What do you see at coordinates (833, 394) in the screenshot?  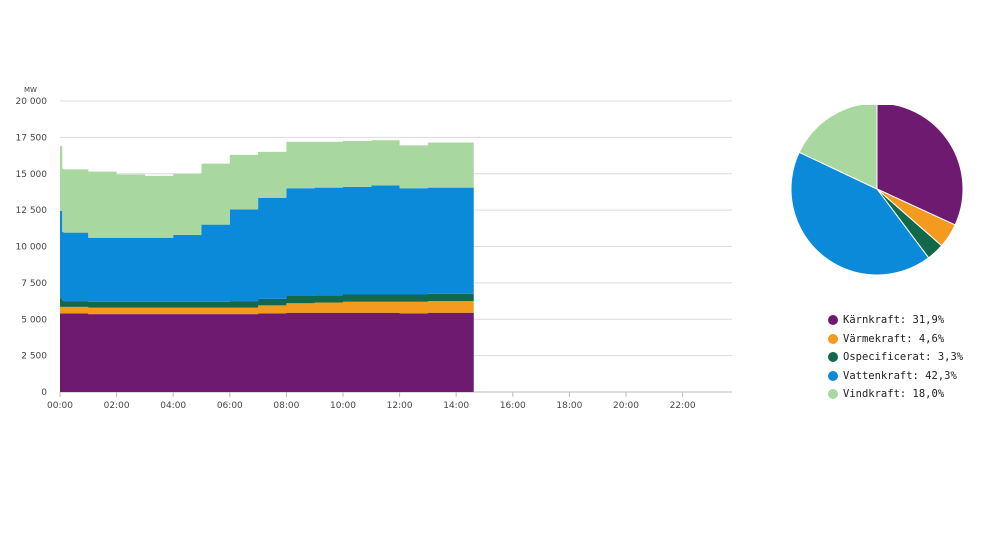 I see `legend-swatch-vindkraft` at bounding box center [833, 394].